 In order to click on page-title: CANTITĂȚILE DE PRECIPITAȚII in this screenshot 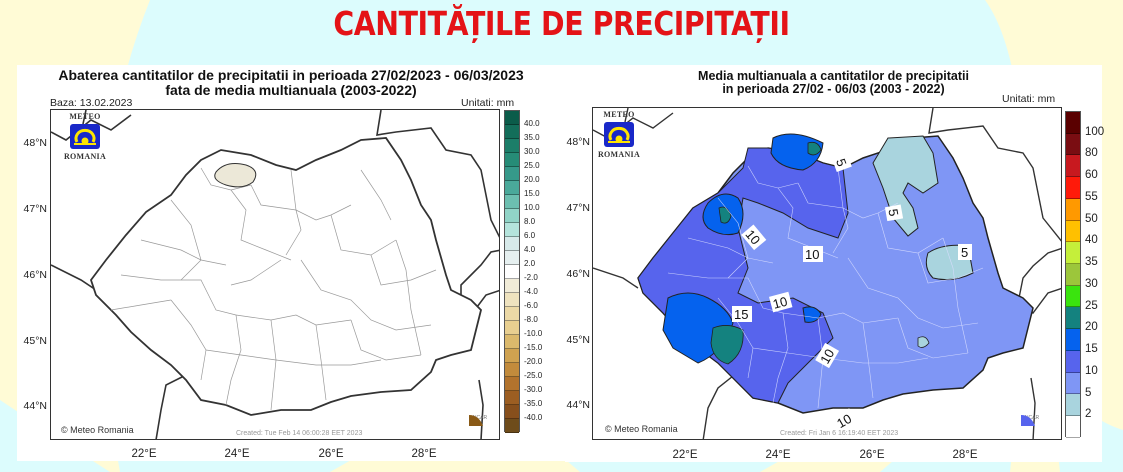, I will do `click(561, 23)`.